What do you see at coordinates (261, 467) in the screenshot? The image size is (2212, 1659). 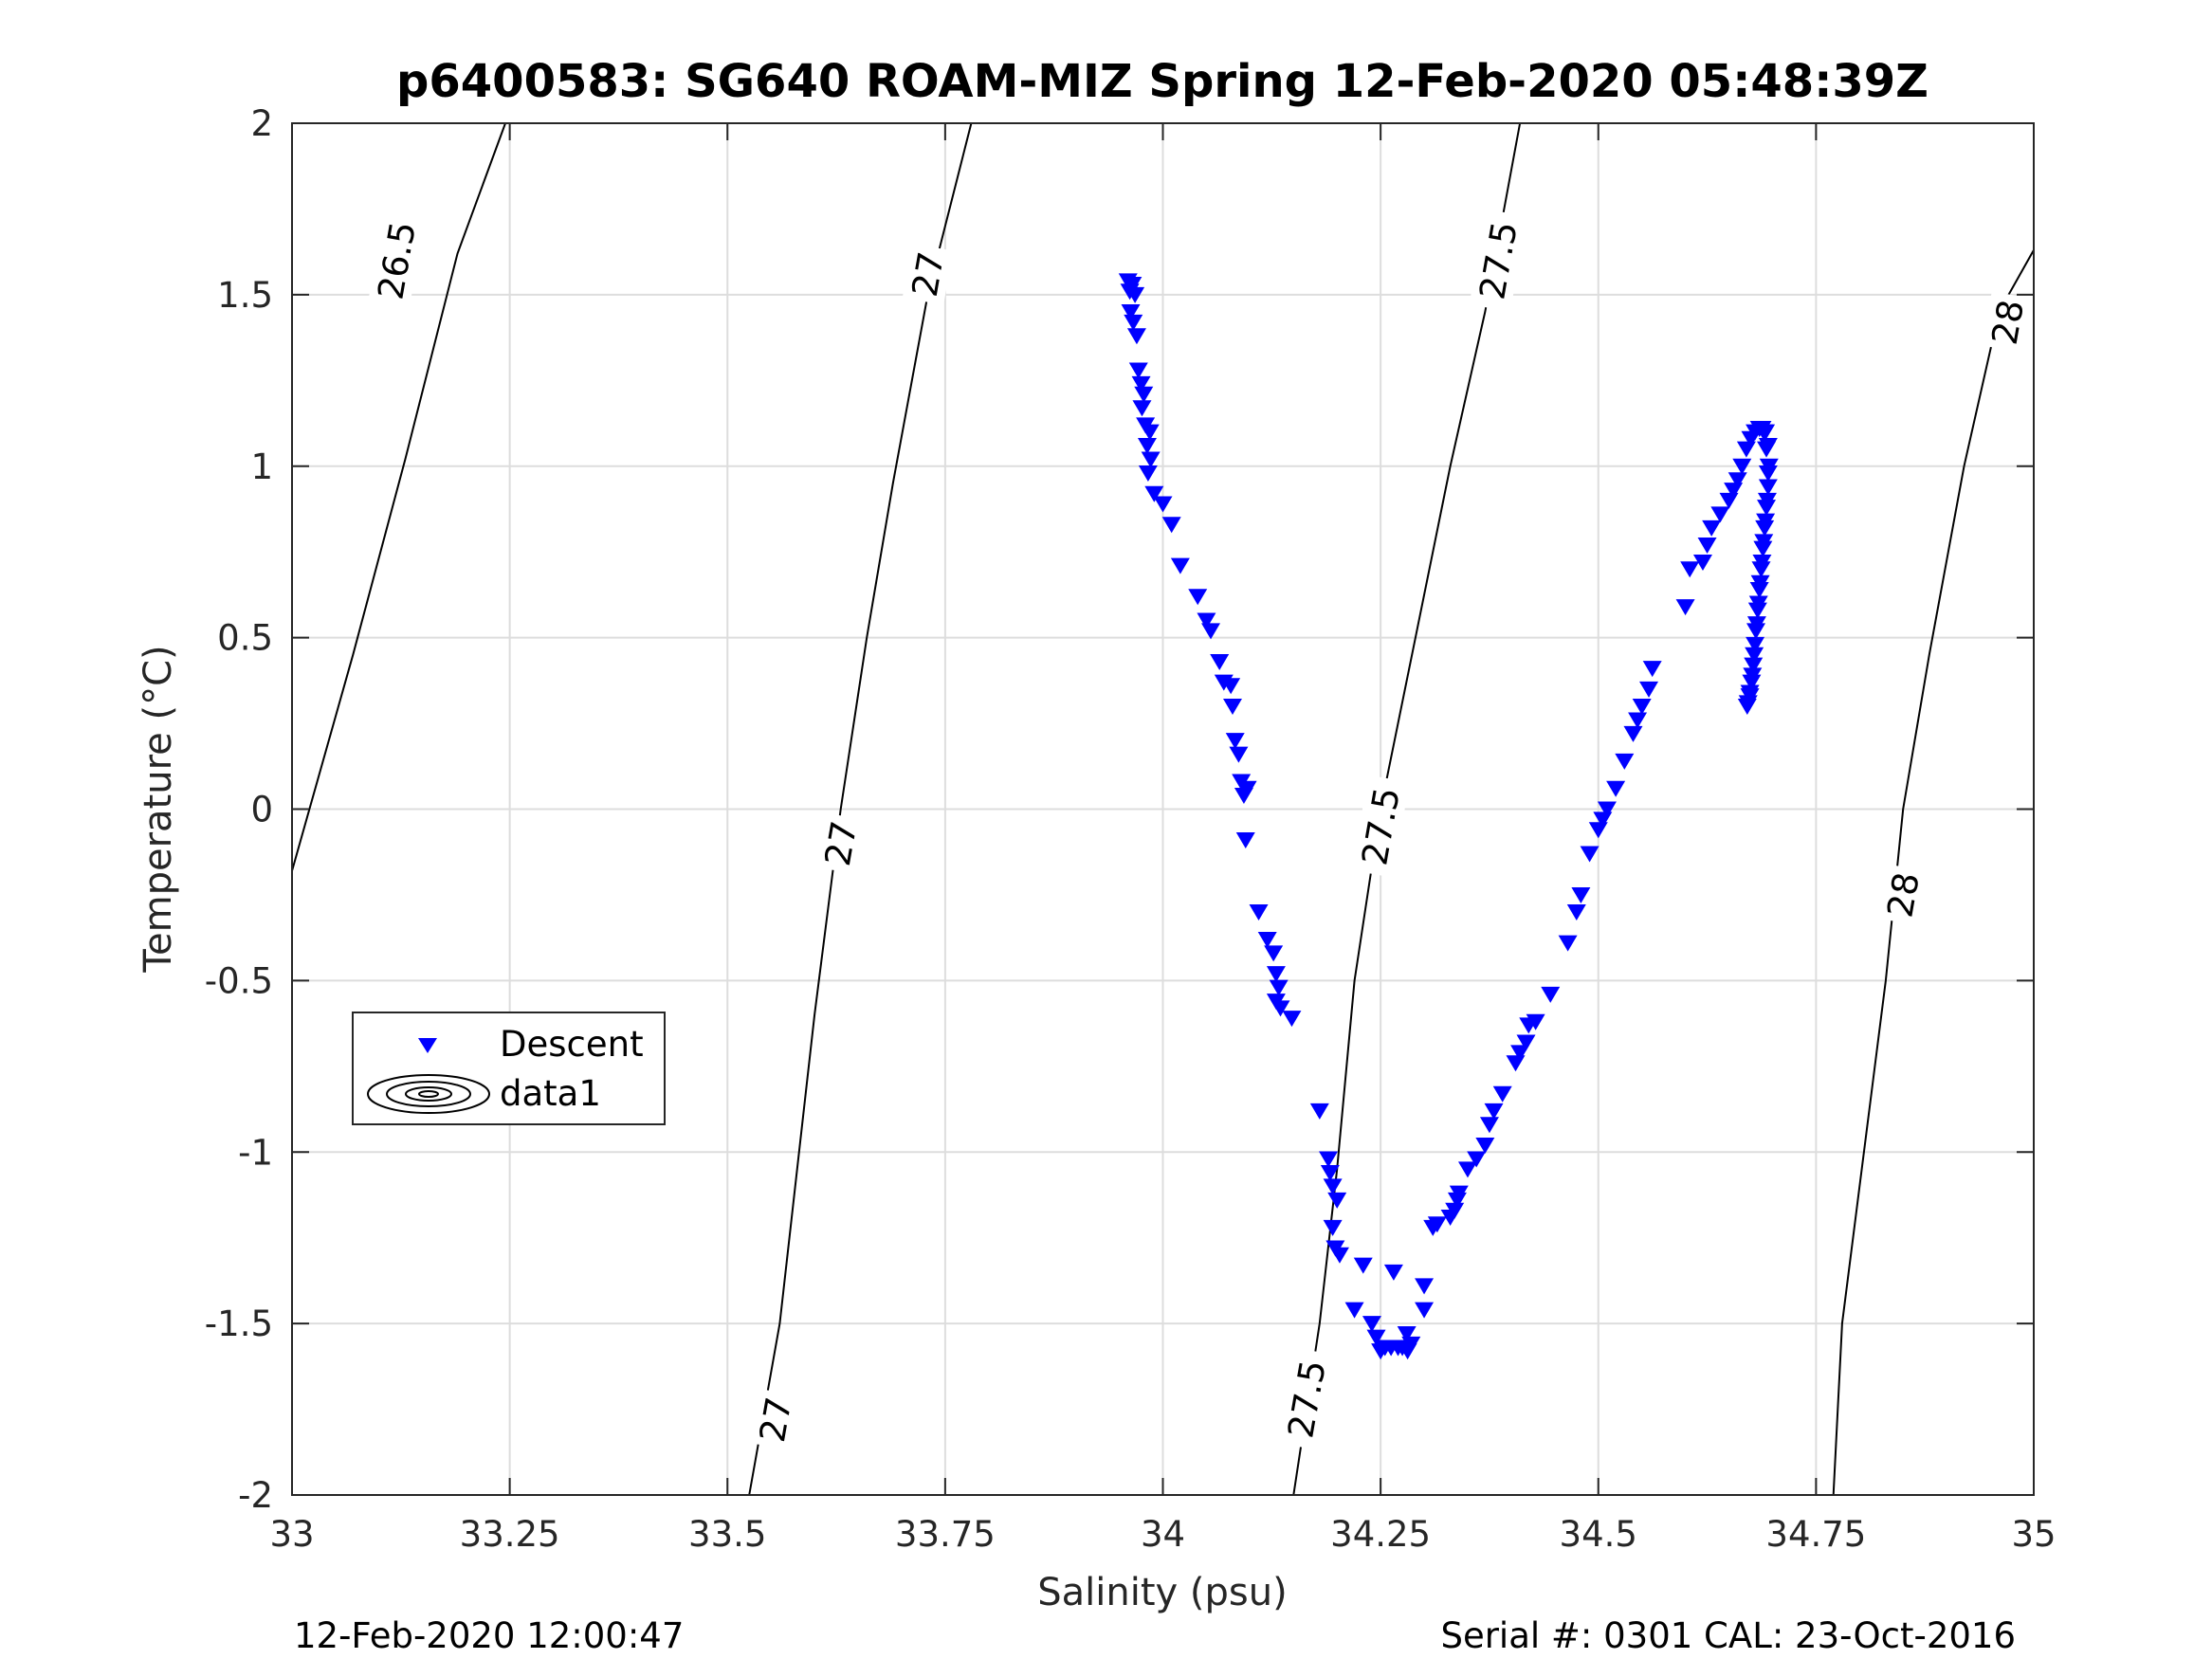 I see `y-tick-label: 1` at bounding box center [261, 467].